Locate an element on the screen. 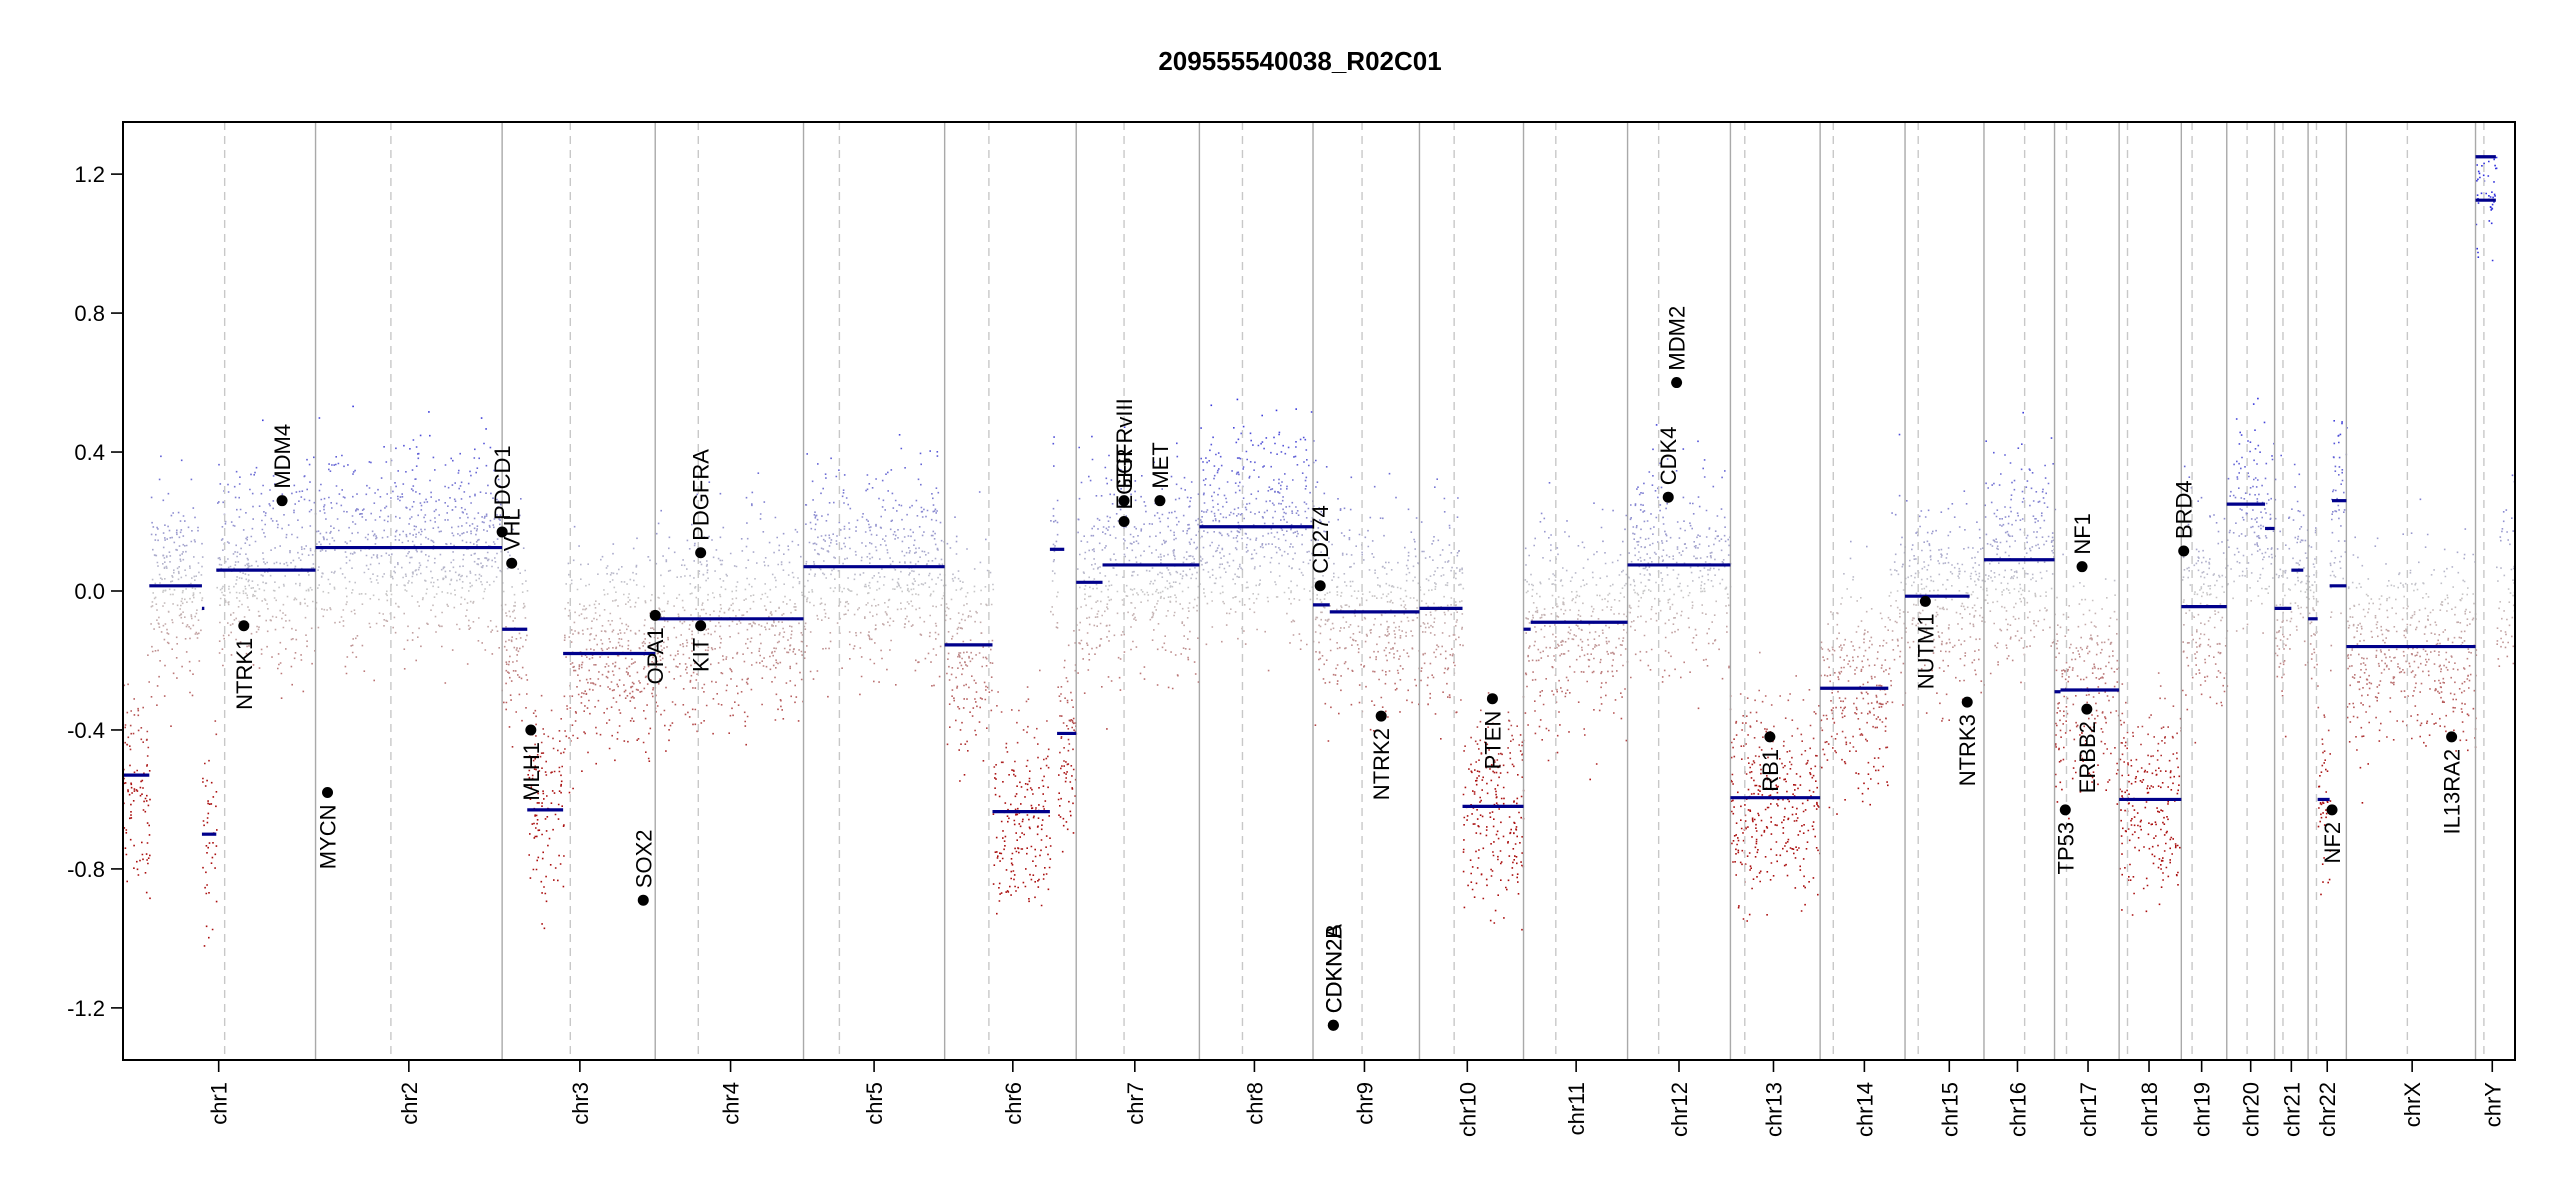 Image resolution: width=2550 pixels, height=1200 pixels. gene-label: ERBB2 is located at coordinates (2087, 757).